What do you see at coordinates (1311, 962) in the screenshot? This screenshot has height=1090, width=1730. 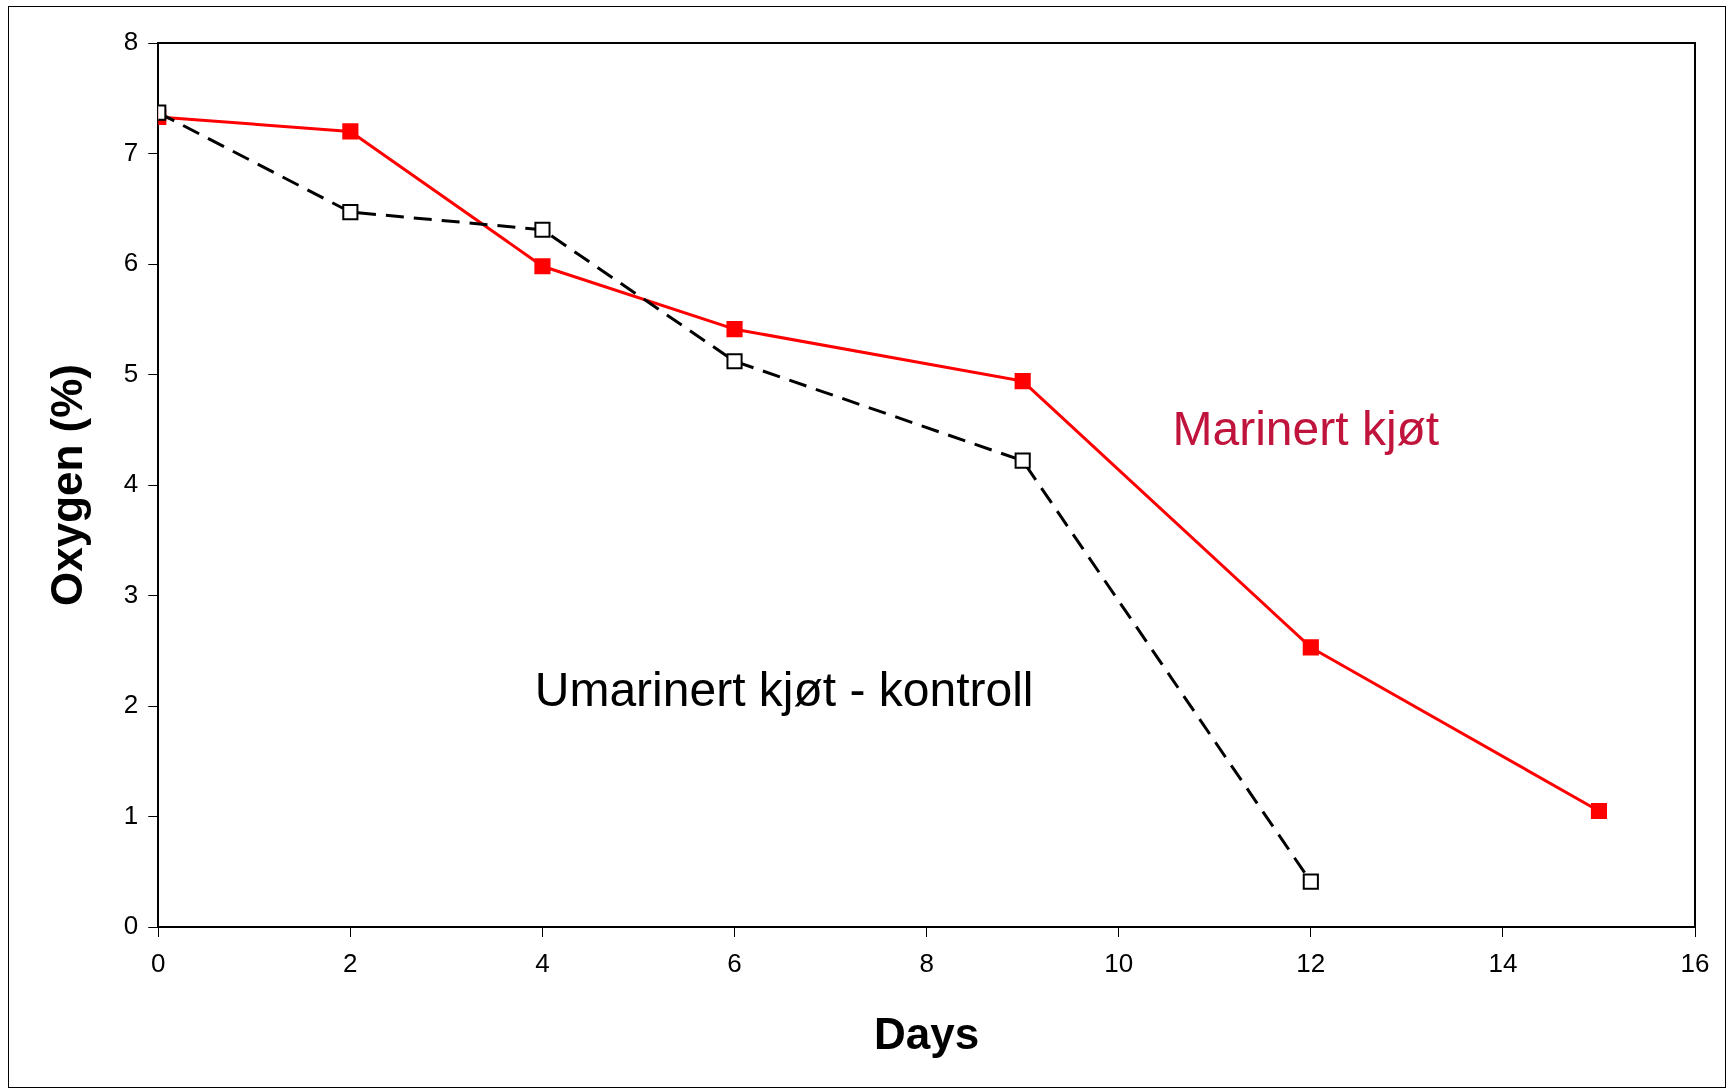 I see `x-tick-label: 12` at bounding box center [1311, 962].